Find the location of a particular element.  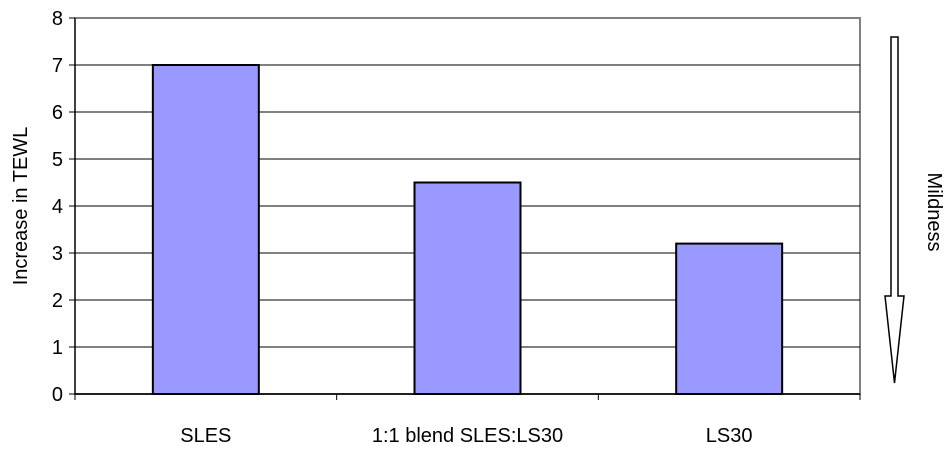

mildness-label: Mildness is located at coordinates (934, 212).